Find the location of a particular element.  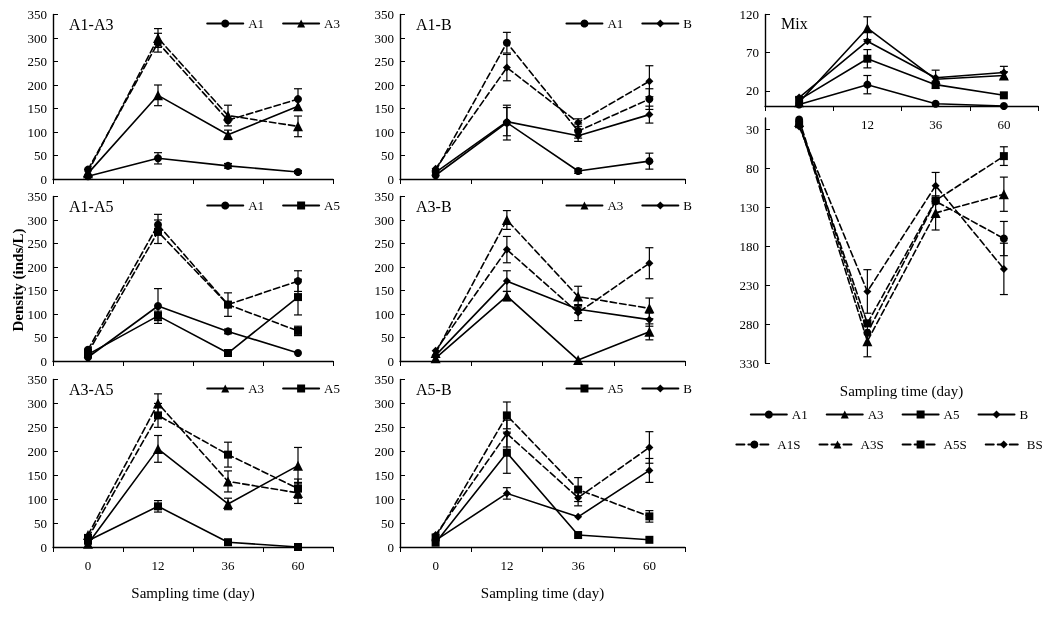

legend-label: A3S is located at coordinates (872, 444).